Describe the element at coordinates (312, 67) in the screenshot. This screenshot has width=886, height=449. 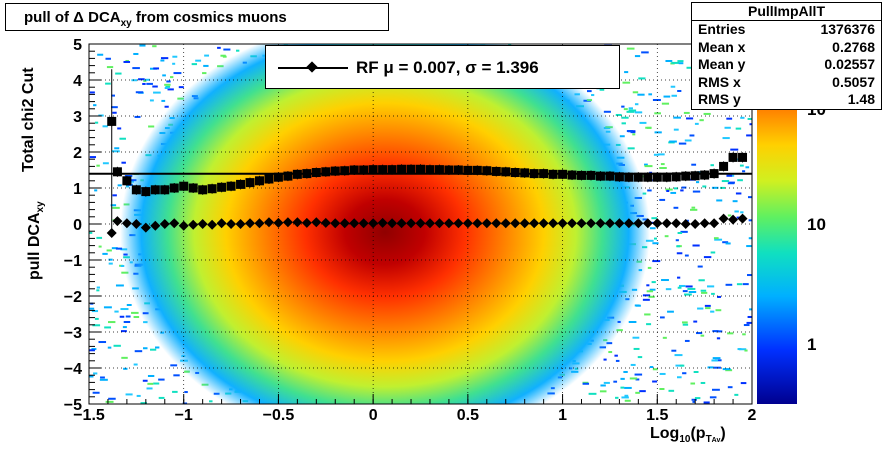
I see `legend-marker` at that location.